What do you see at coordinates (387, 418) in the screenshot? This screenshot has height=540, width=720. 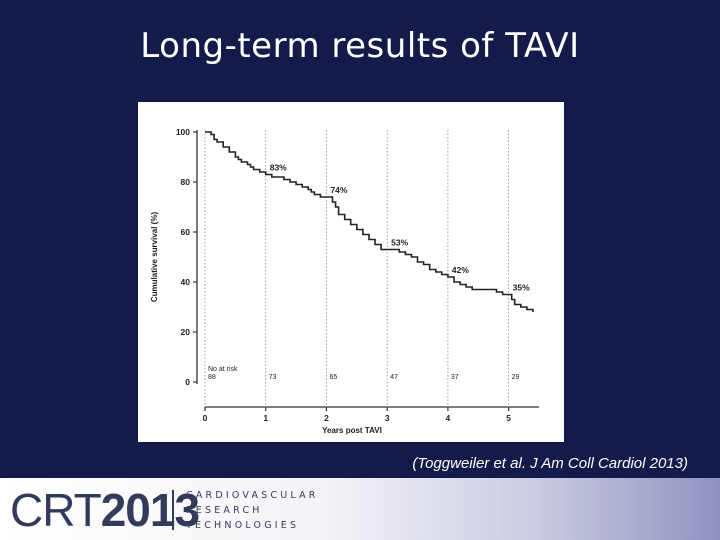 I see `x-tick-label: 3` at bounding box center [387, 418].